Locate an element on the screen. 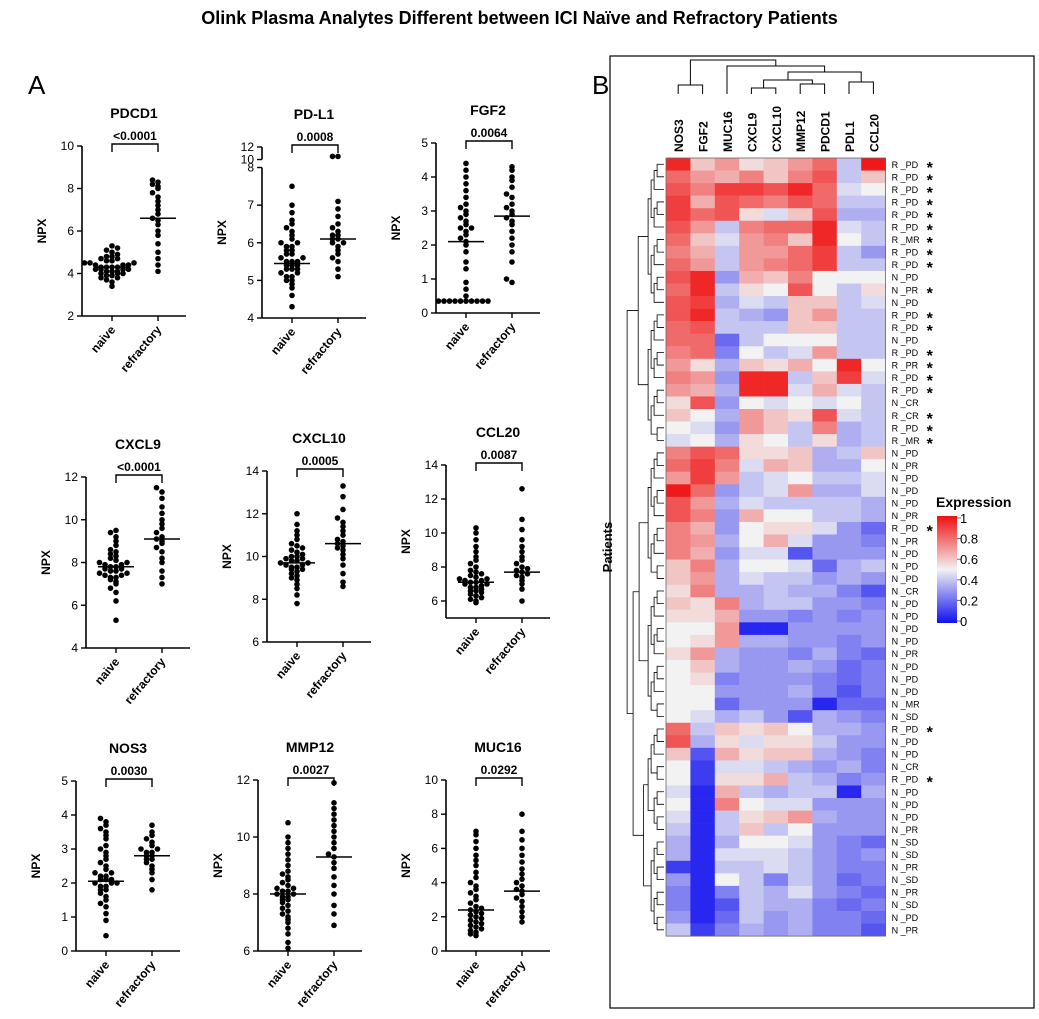  y-tick-label: 12 is located at coordinates (253, 514).